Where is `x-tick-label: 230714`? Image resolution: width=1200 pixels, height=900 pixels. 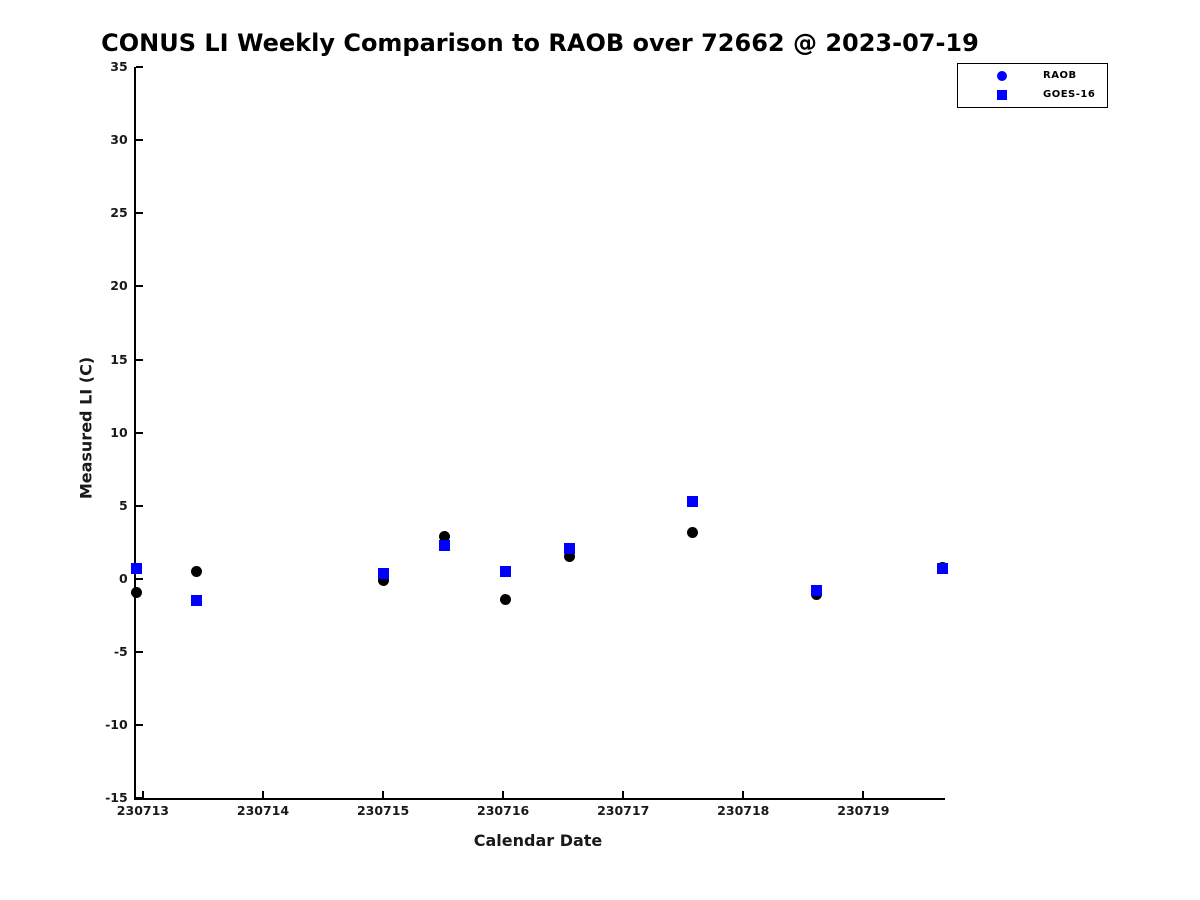
x-tick-label: 230714 is located at coordinates (263, 811).